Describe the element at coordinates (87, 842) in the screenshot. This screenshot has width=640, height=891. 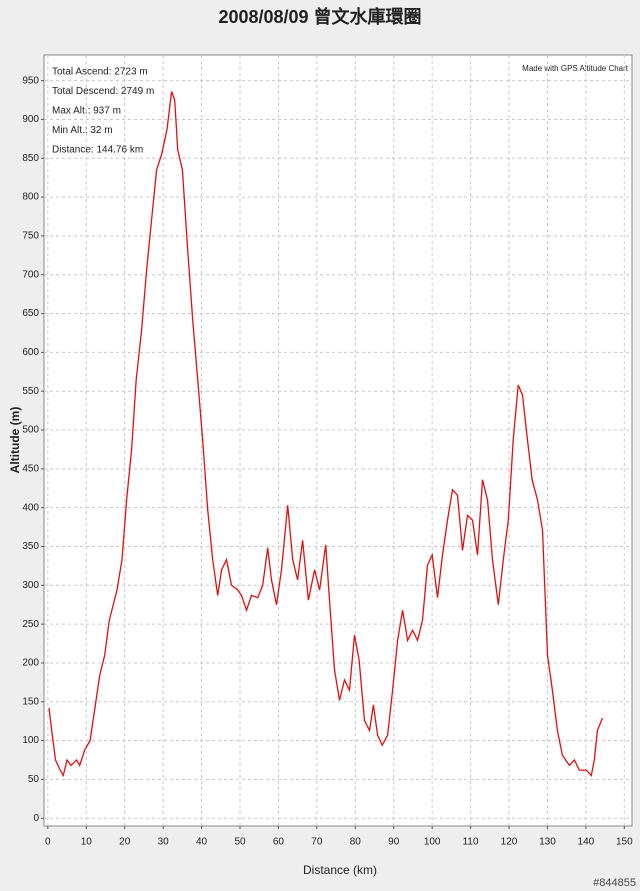
I see `x-tick-label: 10` at that location.